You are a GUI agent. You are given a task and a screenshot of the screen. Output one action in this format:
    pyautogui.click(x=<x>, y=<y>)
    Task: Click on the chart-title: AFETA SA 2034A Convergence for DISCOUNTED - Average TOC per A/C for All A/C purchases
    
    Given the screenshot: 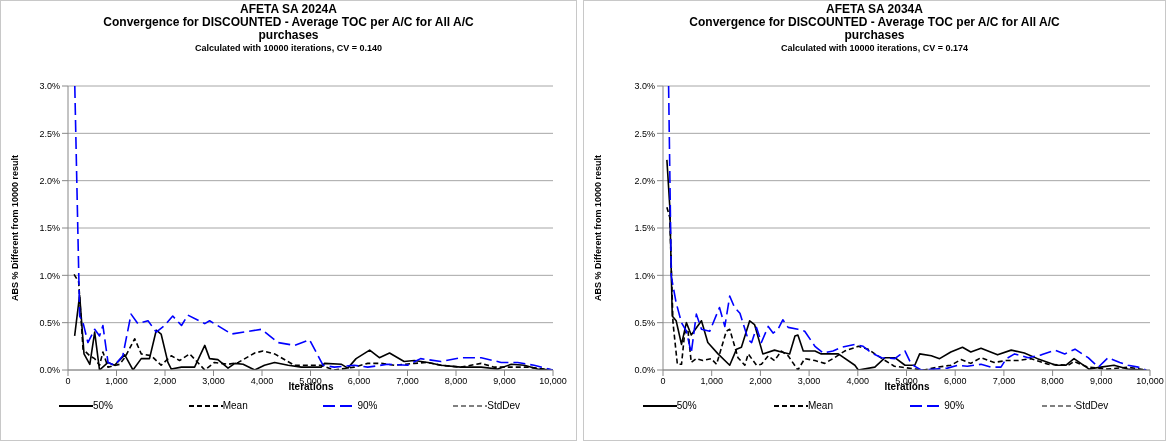 What is the action you would take?
    pyautogui.click(x=874, y=22)
    